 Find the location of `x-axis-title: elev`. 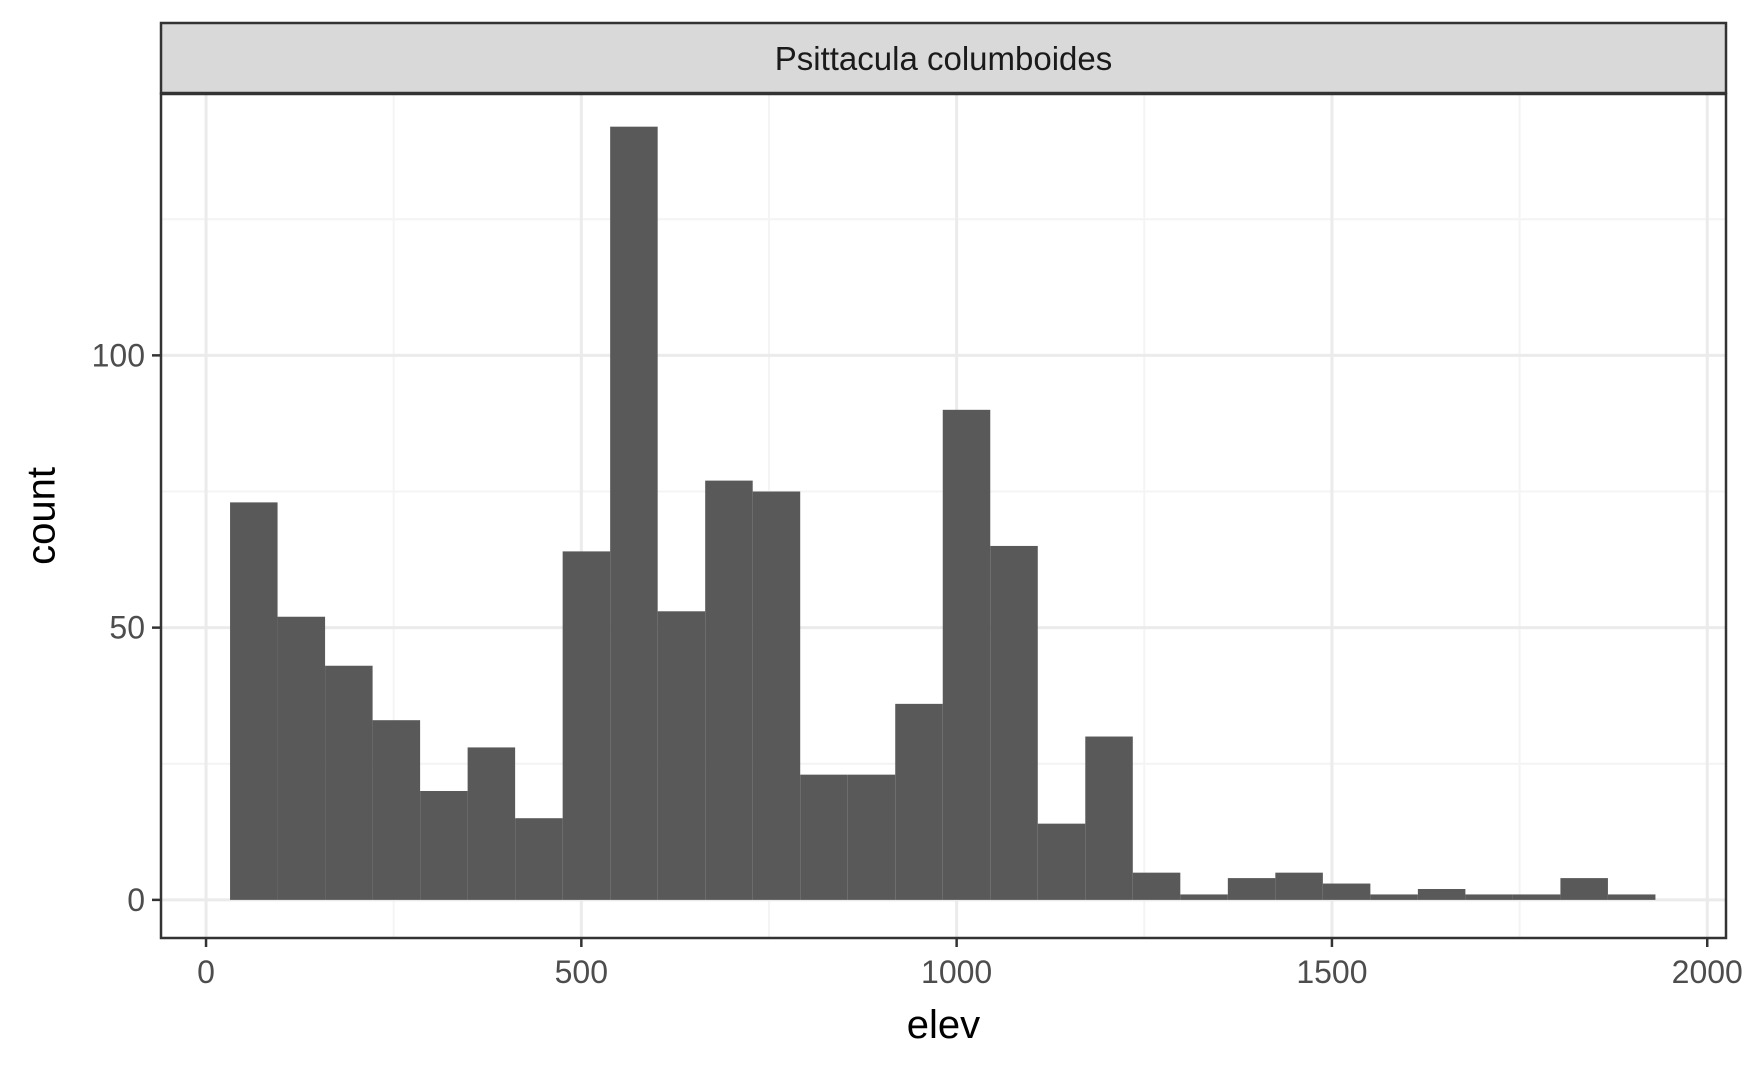

x-axis-title: elev is located at coordinates (943, 1025).